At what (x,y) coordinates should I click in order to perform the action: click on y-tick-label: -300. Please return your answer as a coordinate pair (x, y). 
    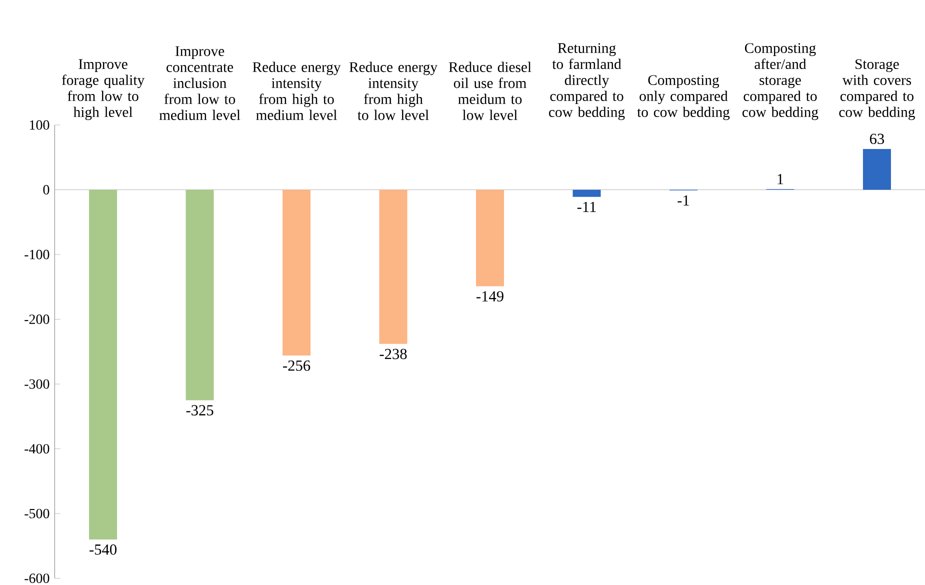
    Looking at the image, I should click on (37, 384).